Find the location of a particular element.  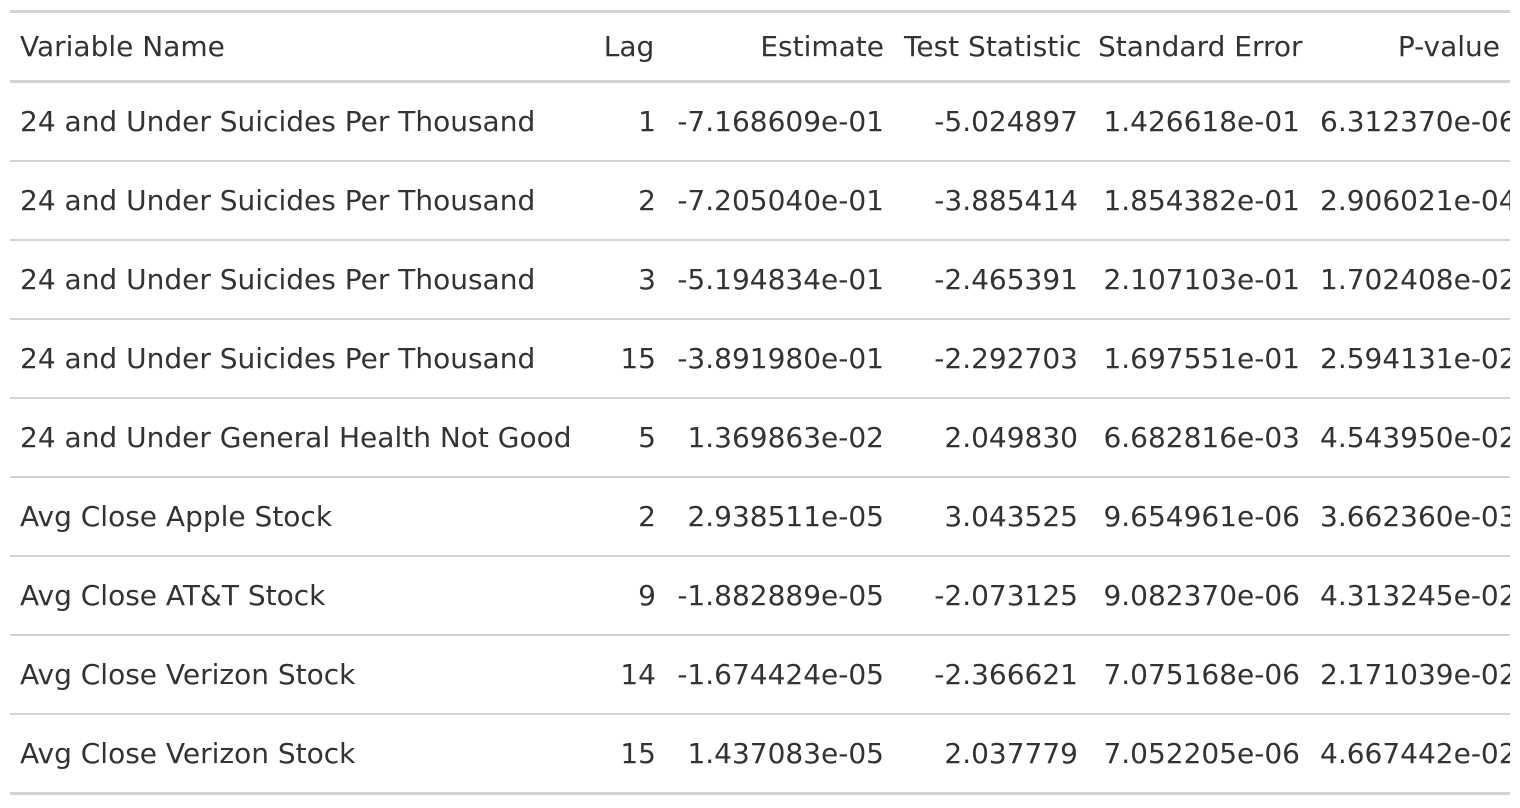

column-header-variable-name: Variable Name is located at coordinates (301, 47).